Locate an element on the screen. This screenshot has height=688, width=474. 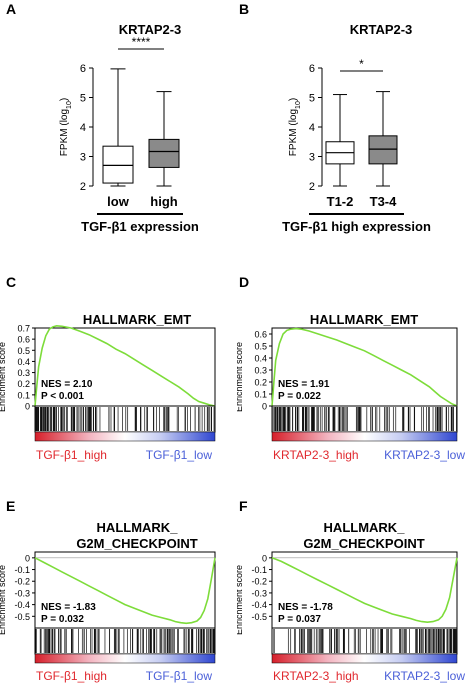
group-label: TGF-β1 high expression is located at coordinates (356, 226).